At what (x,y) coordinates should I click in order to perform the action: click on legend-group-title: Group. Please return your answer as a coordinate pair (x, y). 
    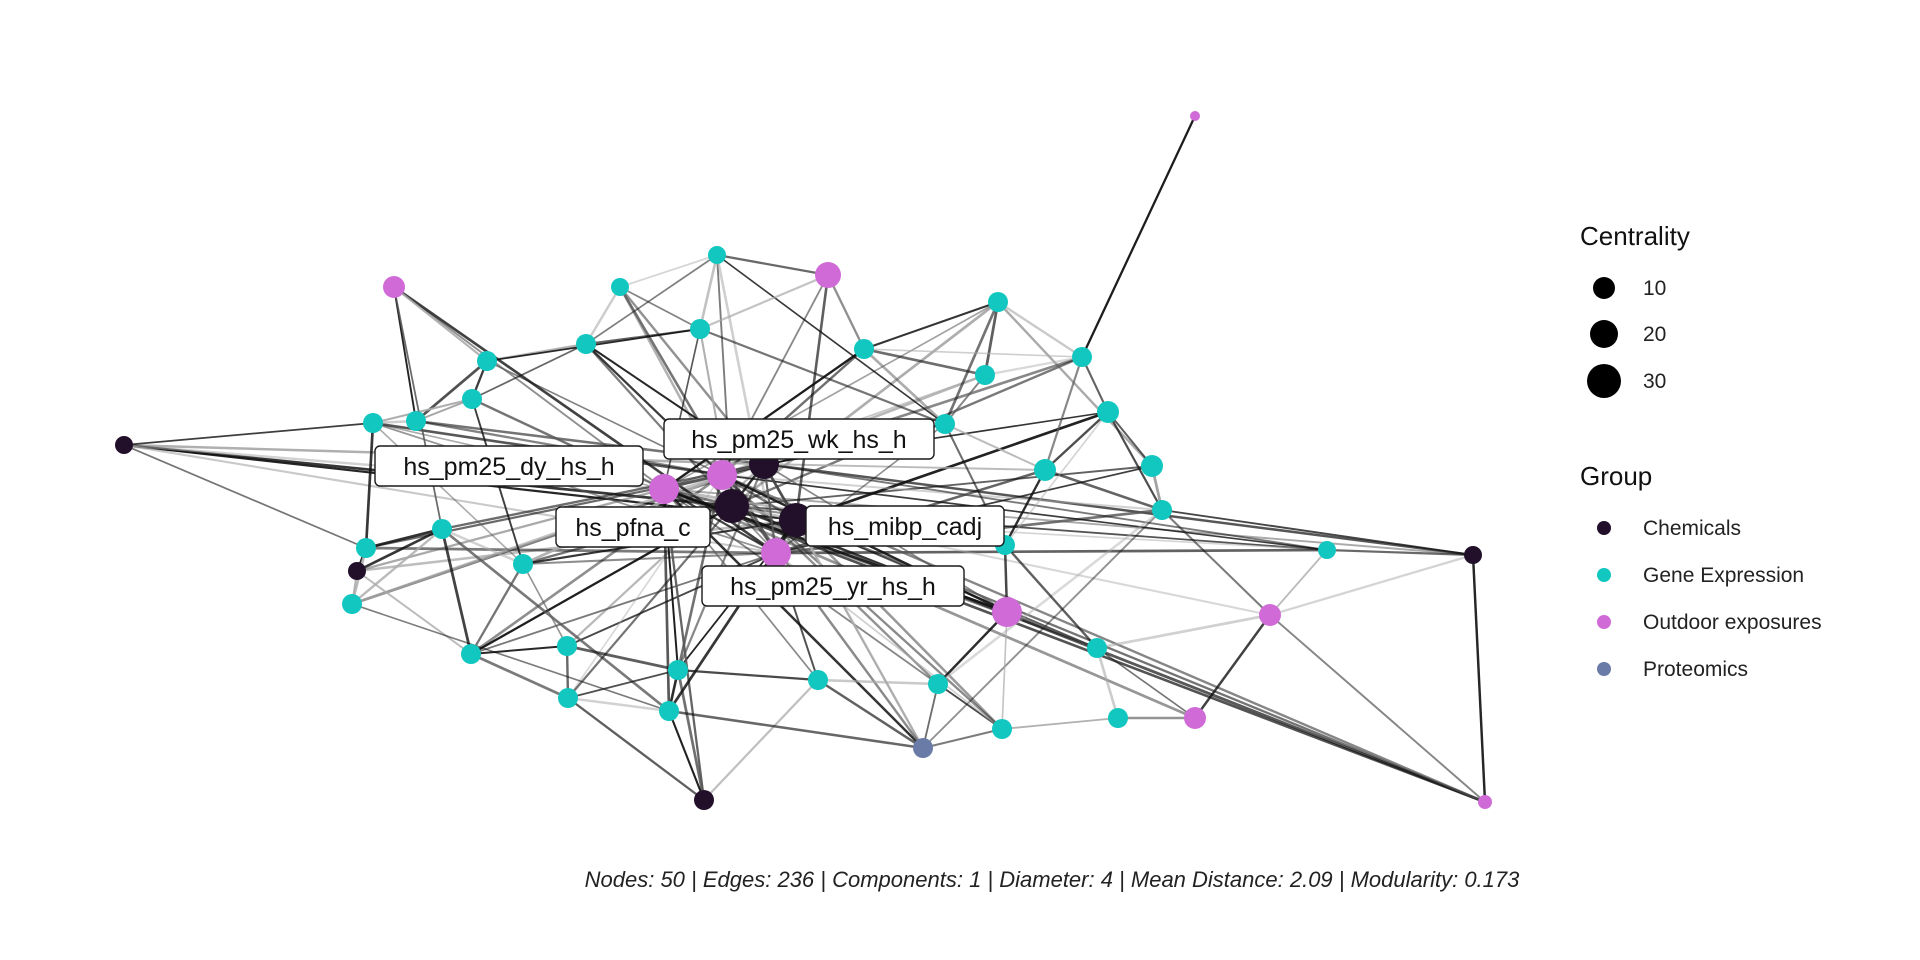
    Looking at the image, I should click on (1616, 476).